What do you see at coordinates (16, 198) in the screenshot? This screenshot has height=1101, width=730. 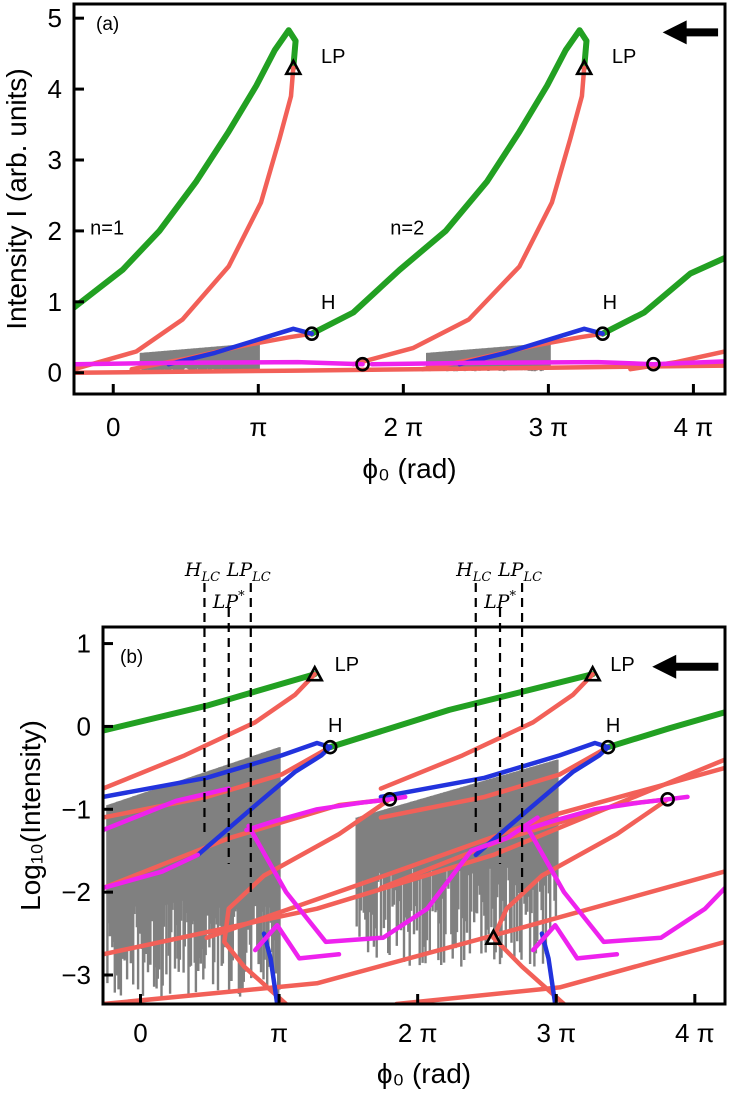 I see `y-axis-title: Intensity I (arb. units)` at bounding box center [16, 198].